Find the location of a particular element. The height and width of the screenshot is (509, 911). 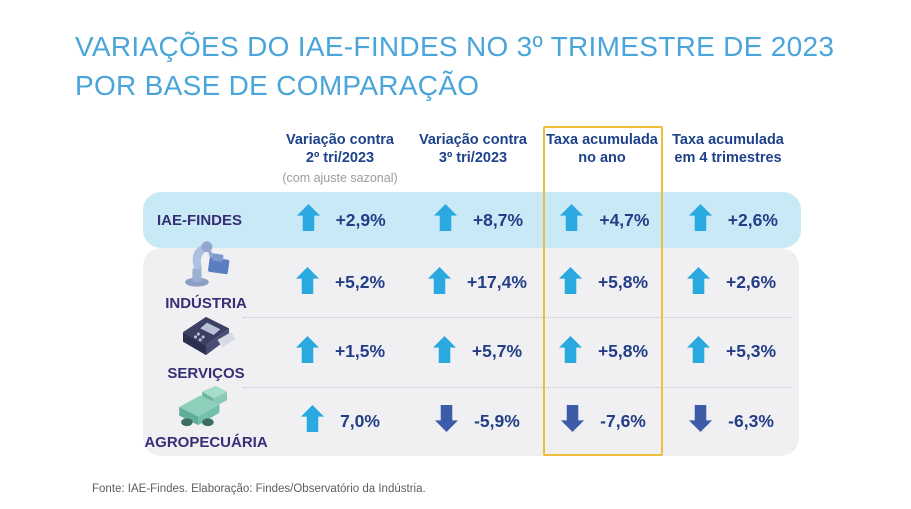

column-header-line2: 2º tri/2023 is located at coordinates (340, 158).